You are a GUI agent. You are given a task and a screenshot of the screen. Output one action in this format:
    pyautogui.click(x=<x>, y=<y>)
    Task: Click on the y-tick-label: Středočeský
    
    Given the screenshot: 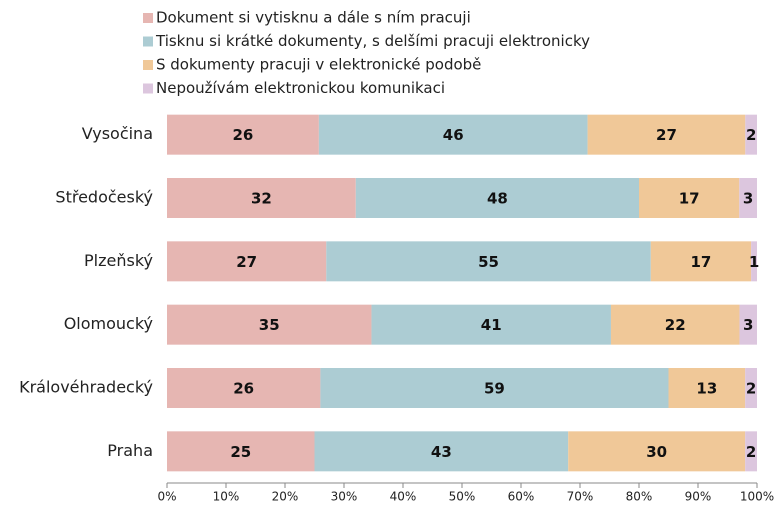 What is the action you would take?
    pyautogui.click(x=104, y=197)
    